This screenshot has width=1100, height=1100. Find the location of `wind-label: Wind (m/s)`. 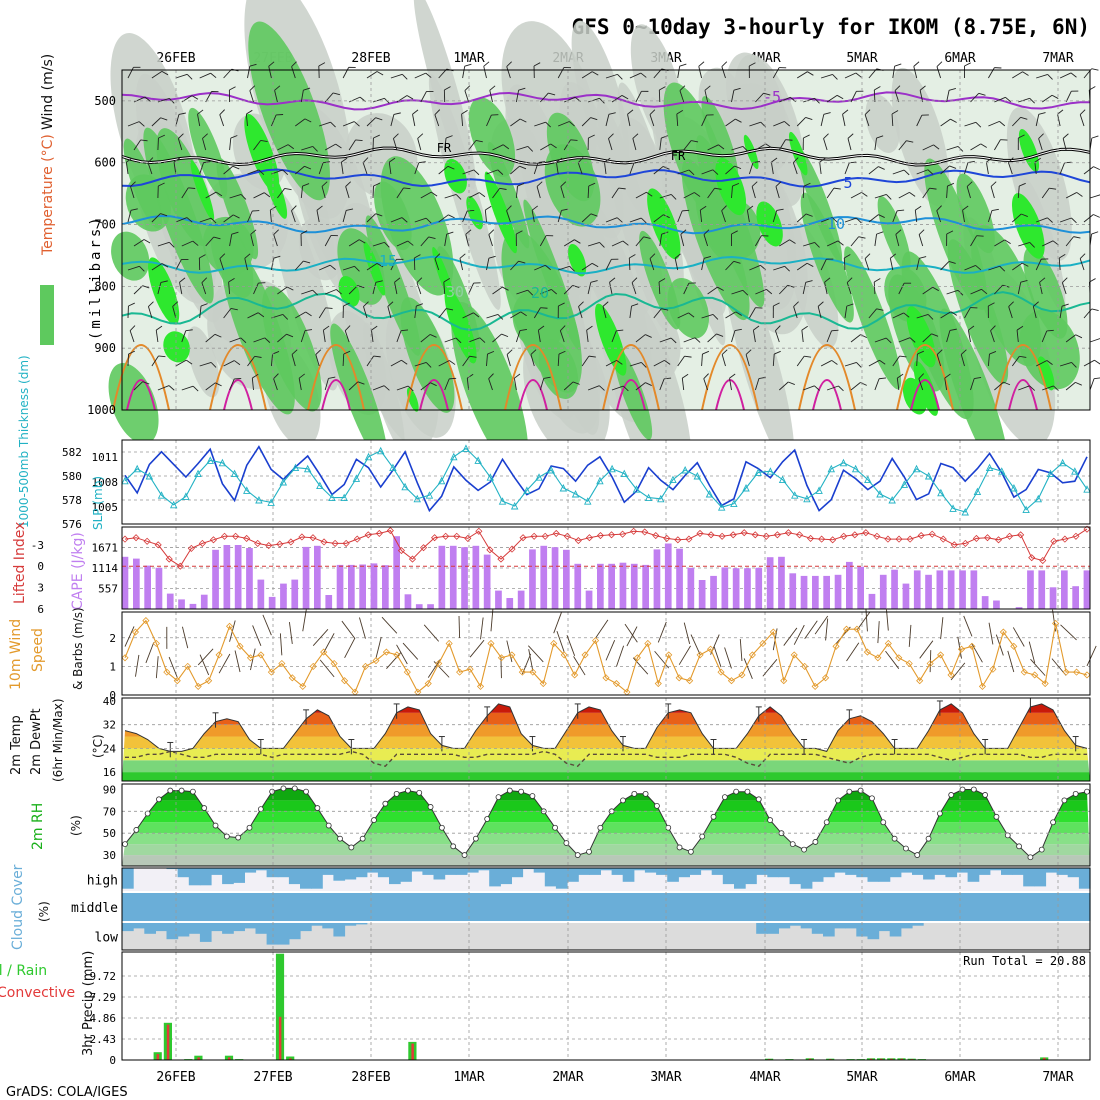

wind-label: Wind (m/s) is located at coordinates (48, 92).